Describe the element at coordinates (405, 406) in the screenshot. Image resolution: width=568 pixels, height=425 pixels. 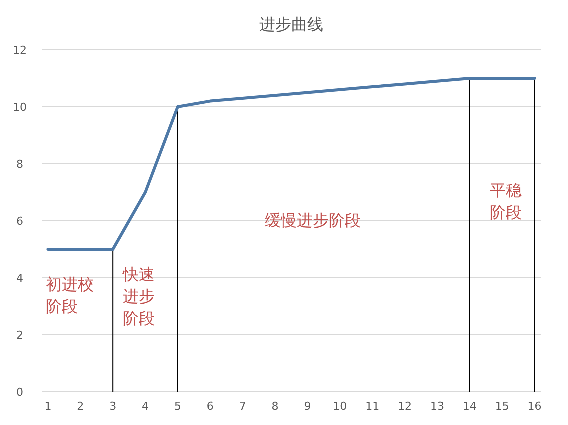
I see `x-tick-label: 12` at that location.